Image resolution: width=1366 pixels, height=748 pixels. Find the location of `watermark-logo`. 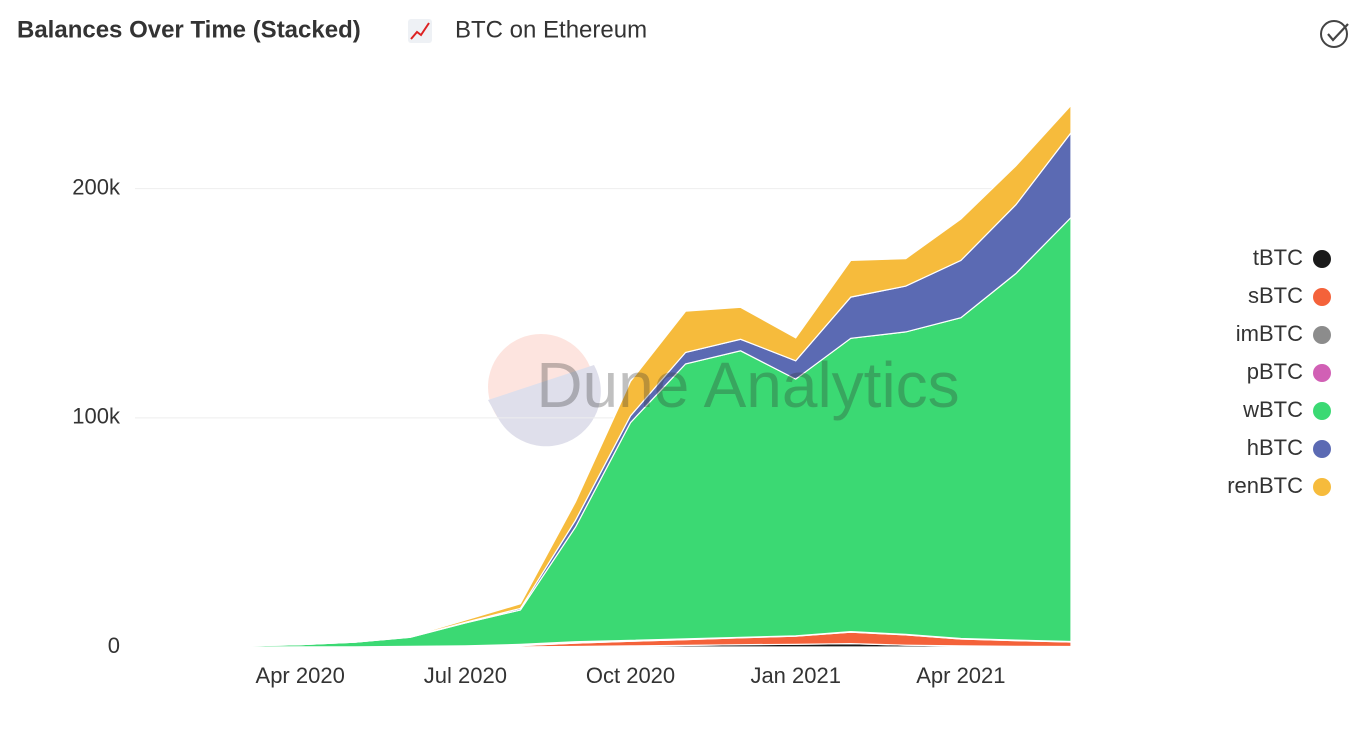

watermark-logo is located at coordinates (541, 387).